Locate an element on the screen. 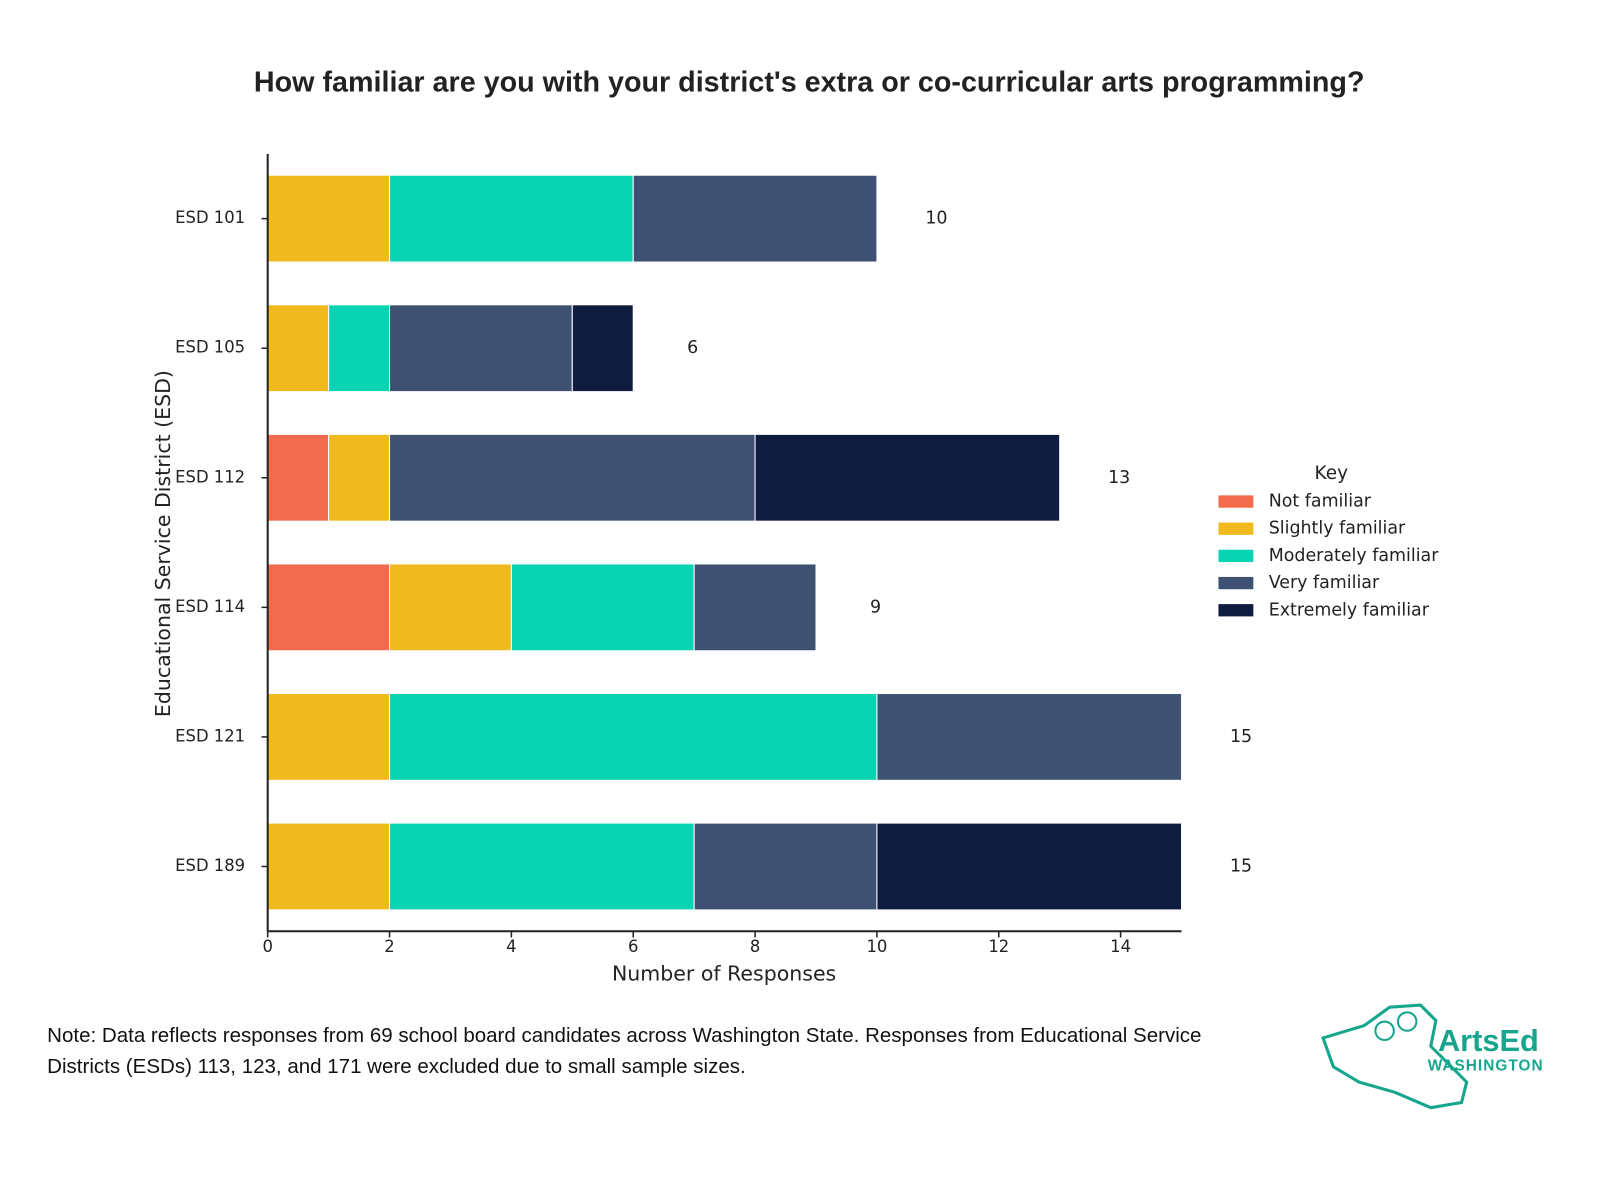 This screenshot has width=1600, height=1204. x-tick-label: 12 is located at coordinates (998, 946).